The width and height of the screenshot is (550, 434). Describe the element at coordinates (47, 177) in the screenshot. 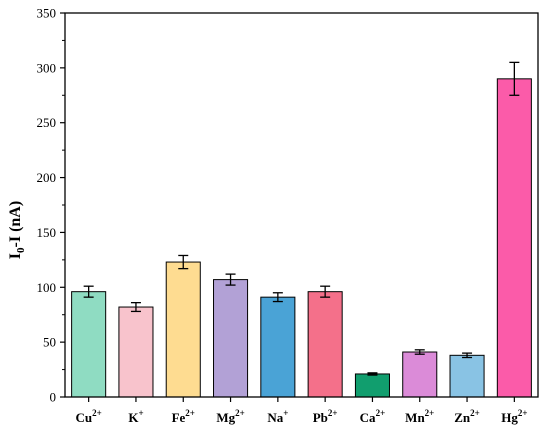

I see `y-tick-label: 200` at that location.